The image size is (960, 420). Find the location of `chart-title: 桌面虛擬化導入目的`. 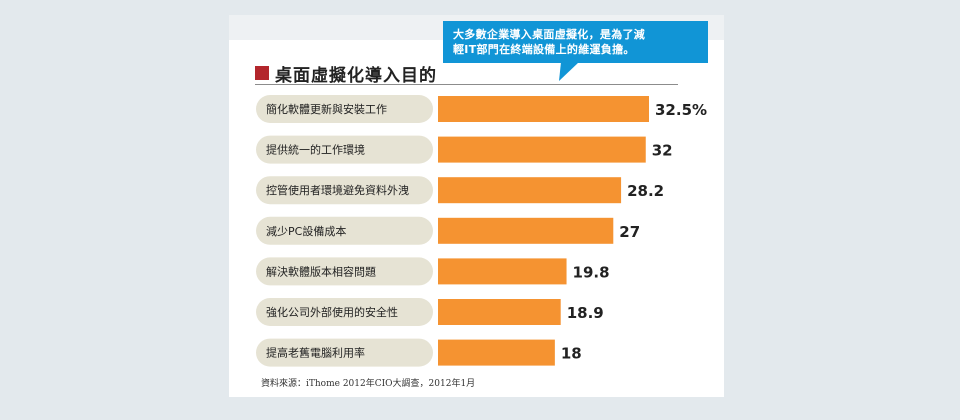

chart-title: 桌面虛擬化導入目的 is located at coordinates (356, 75).